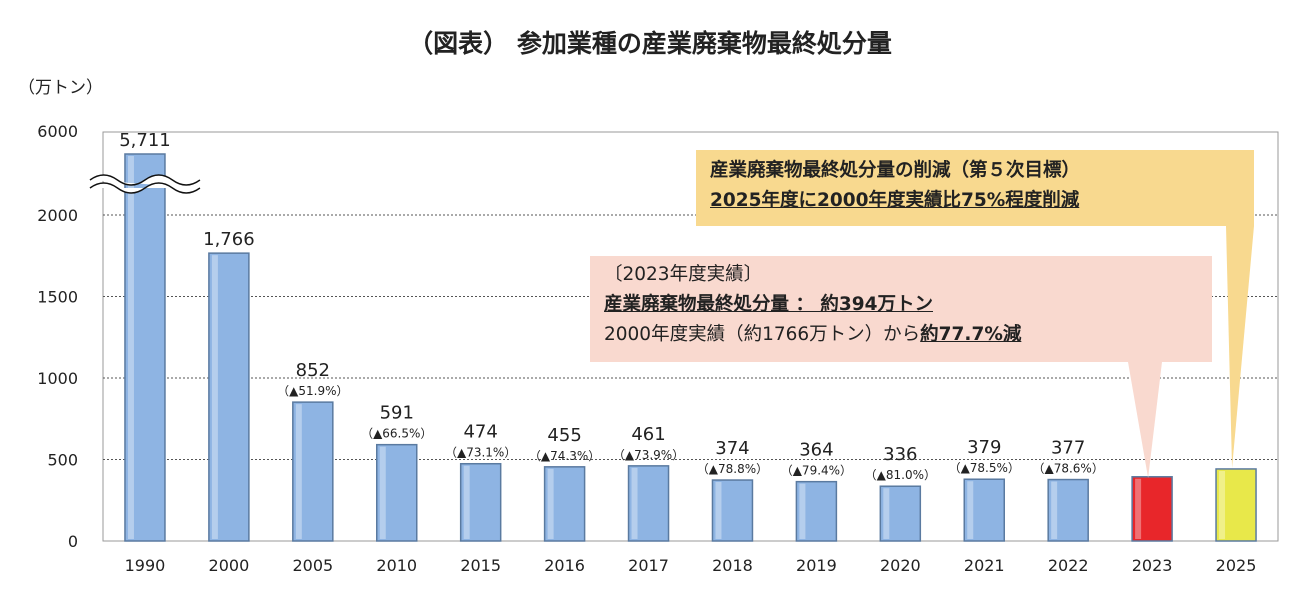 The height and width of the screenshot is (600, 1300). What do you see at coordinates (57, 378) in the screenshot?
I see `y-tick-label: 1000` at bounding box center [57, 378].